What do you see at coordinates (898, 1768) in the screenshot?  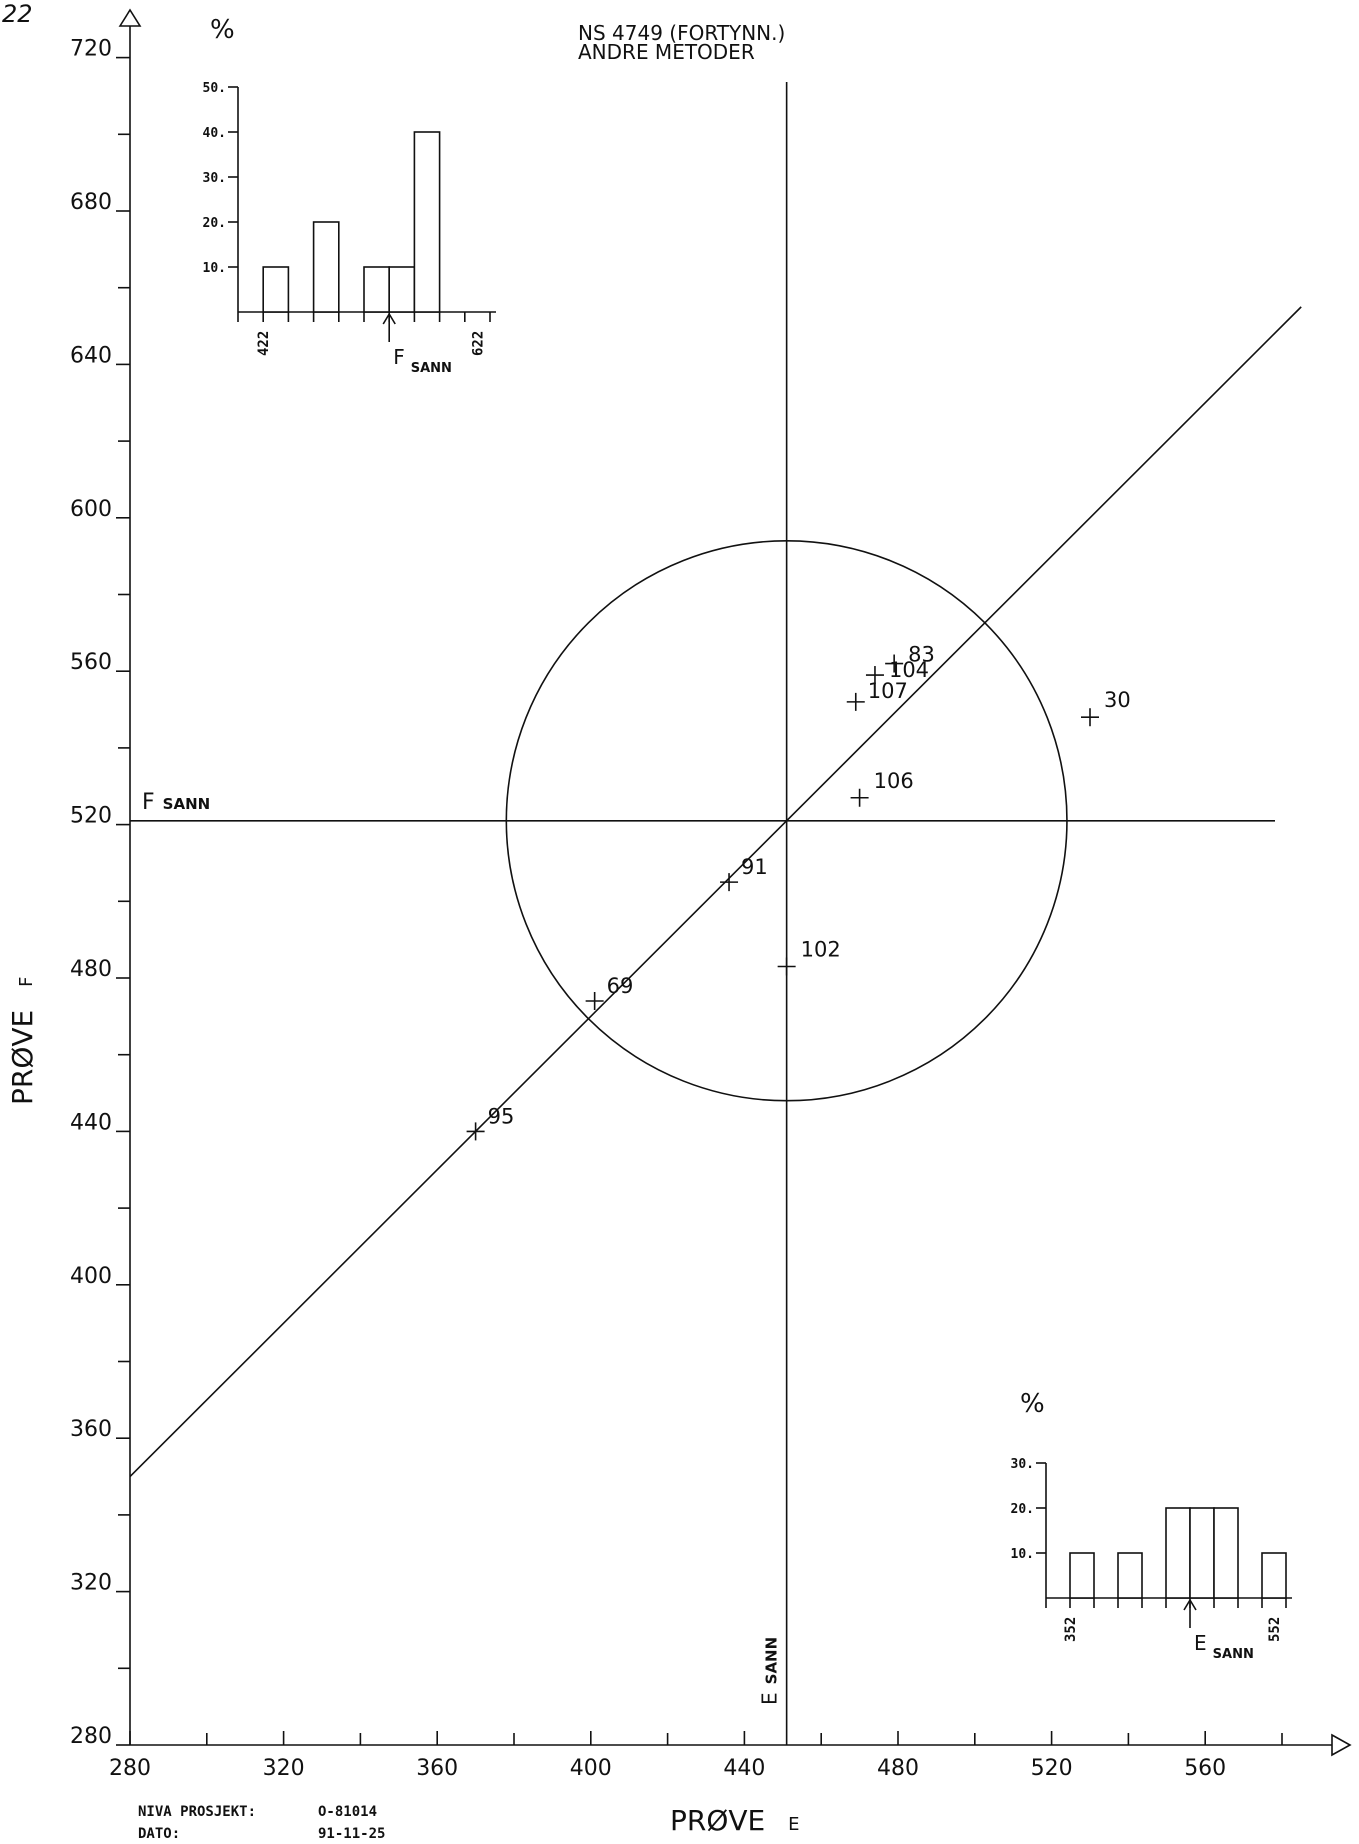 I see `x-tick-label: 480` at bounding box center [898, 1768].